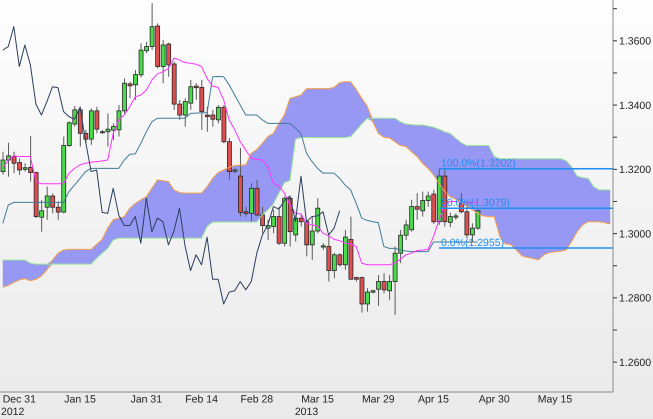 This screenshot has height=419, width=653. What do you see at coordinates (201, 399) in the screenshot?
I see `x-tick-label: Feb 14` at bounding box center [201, 399].